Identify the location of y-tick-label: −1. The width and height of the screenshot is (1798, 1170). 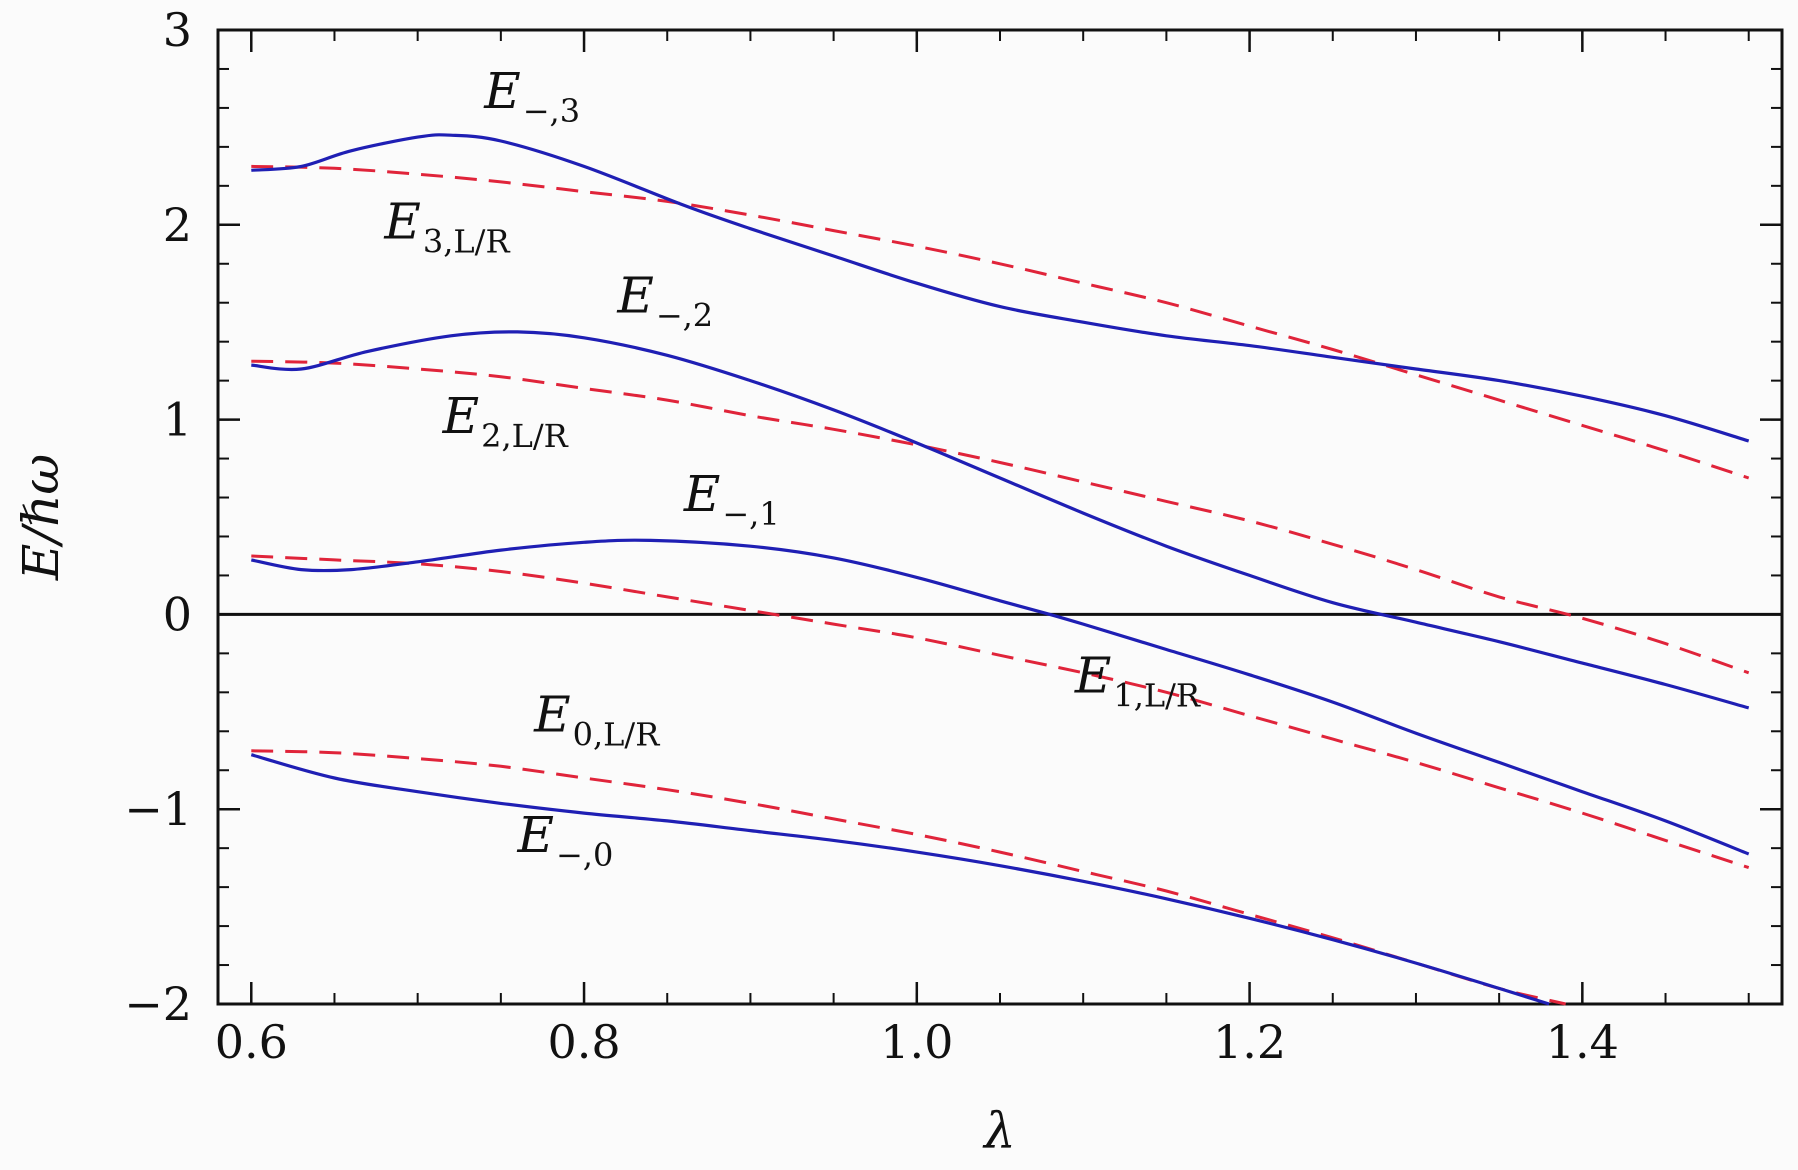
(158, 809).